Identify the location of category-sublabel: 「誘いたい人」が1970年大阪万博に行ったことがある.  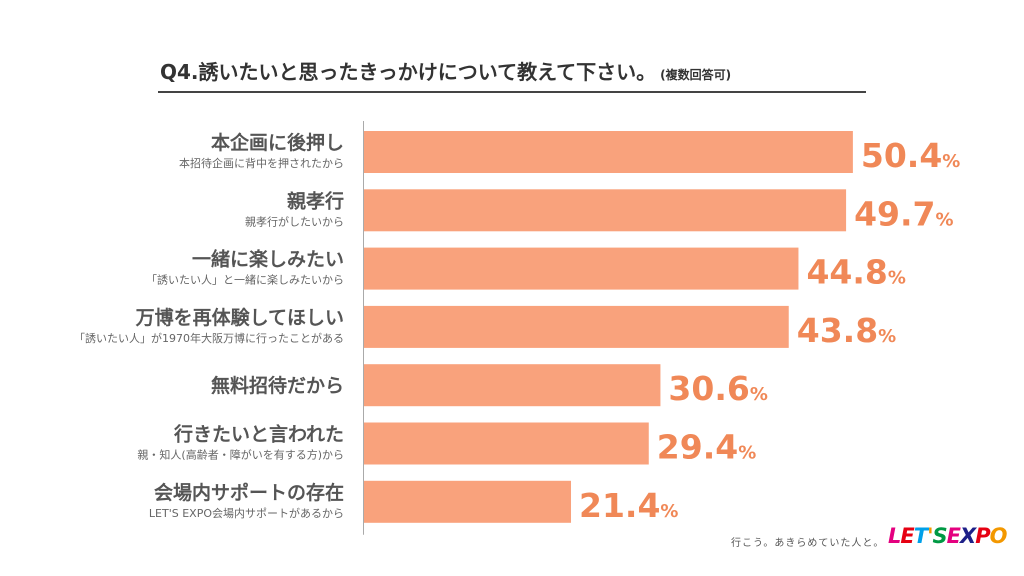
(209, 338).